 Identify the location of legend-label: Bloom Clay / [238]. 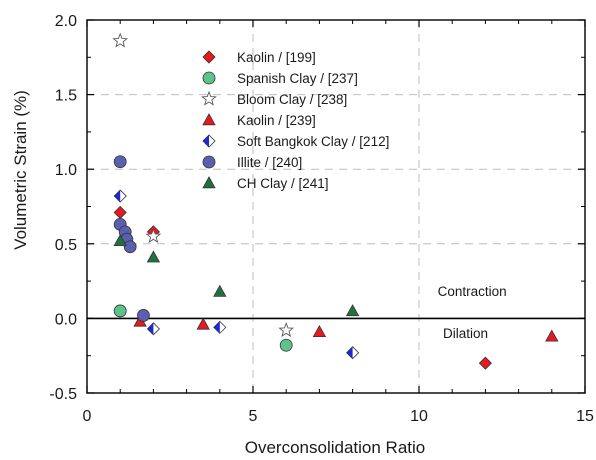
(292, 99).